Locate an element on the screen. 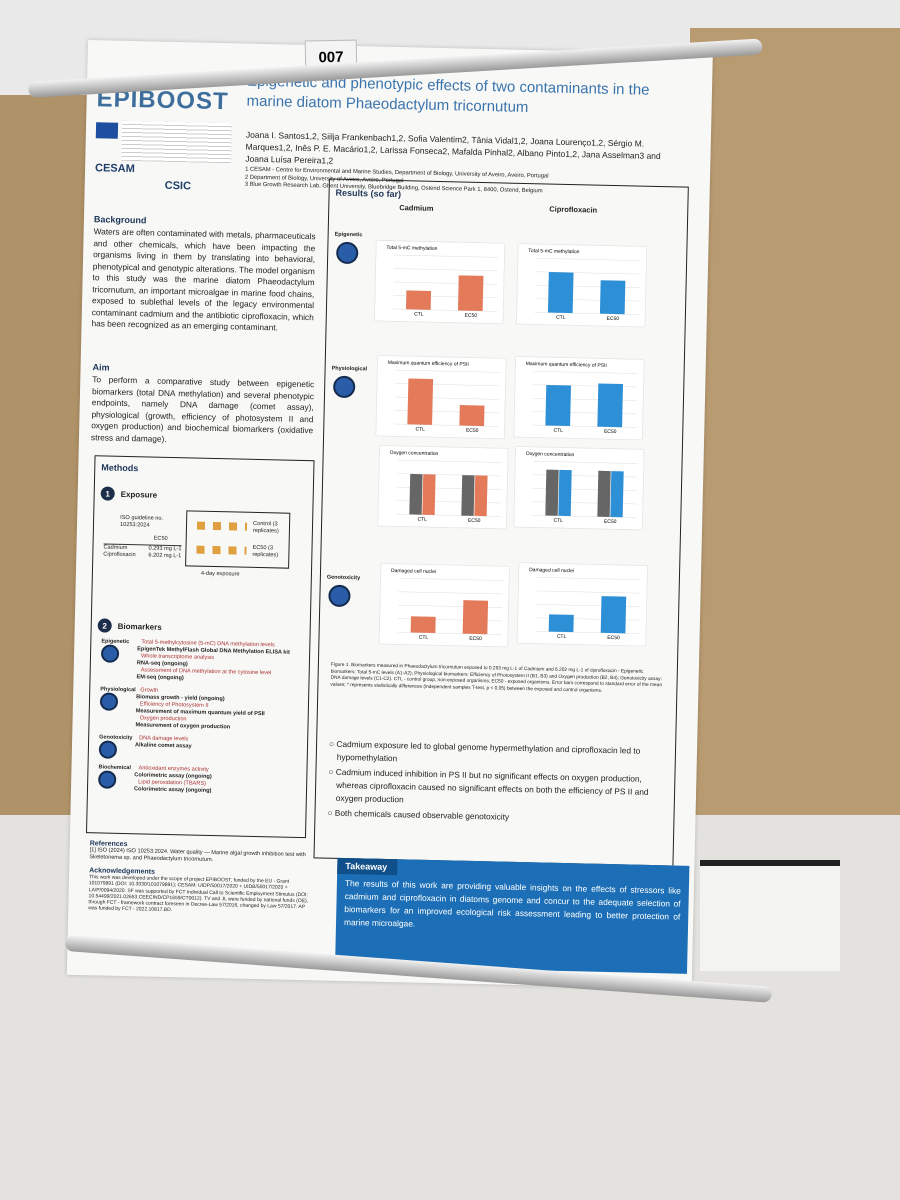 This screenshot has width=900, height=1200. heading: Results (so far) is located at coordinates (368, 193).